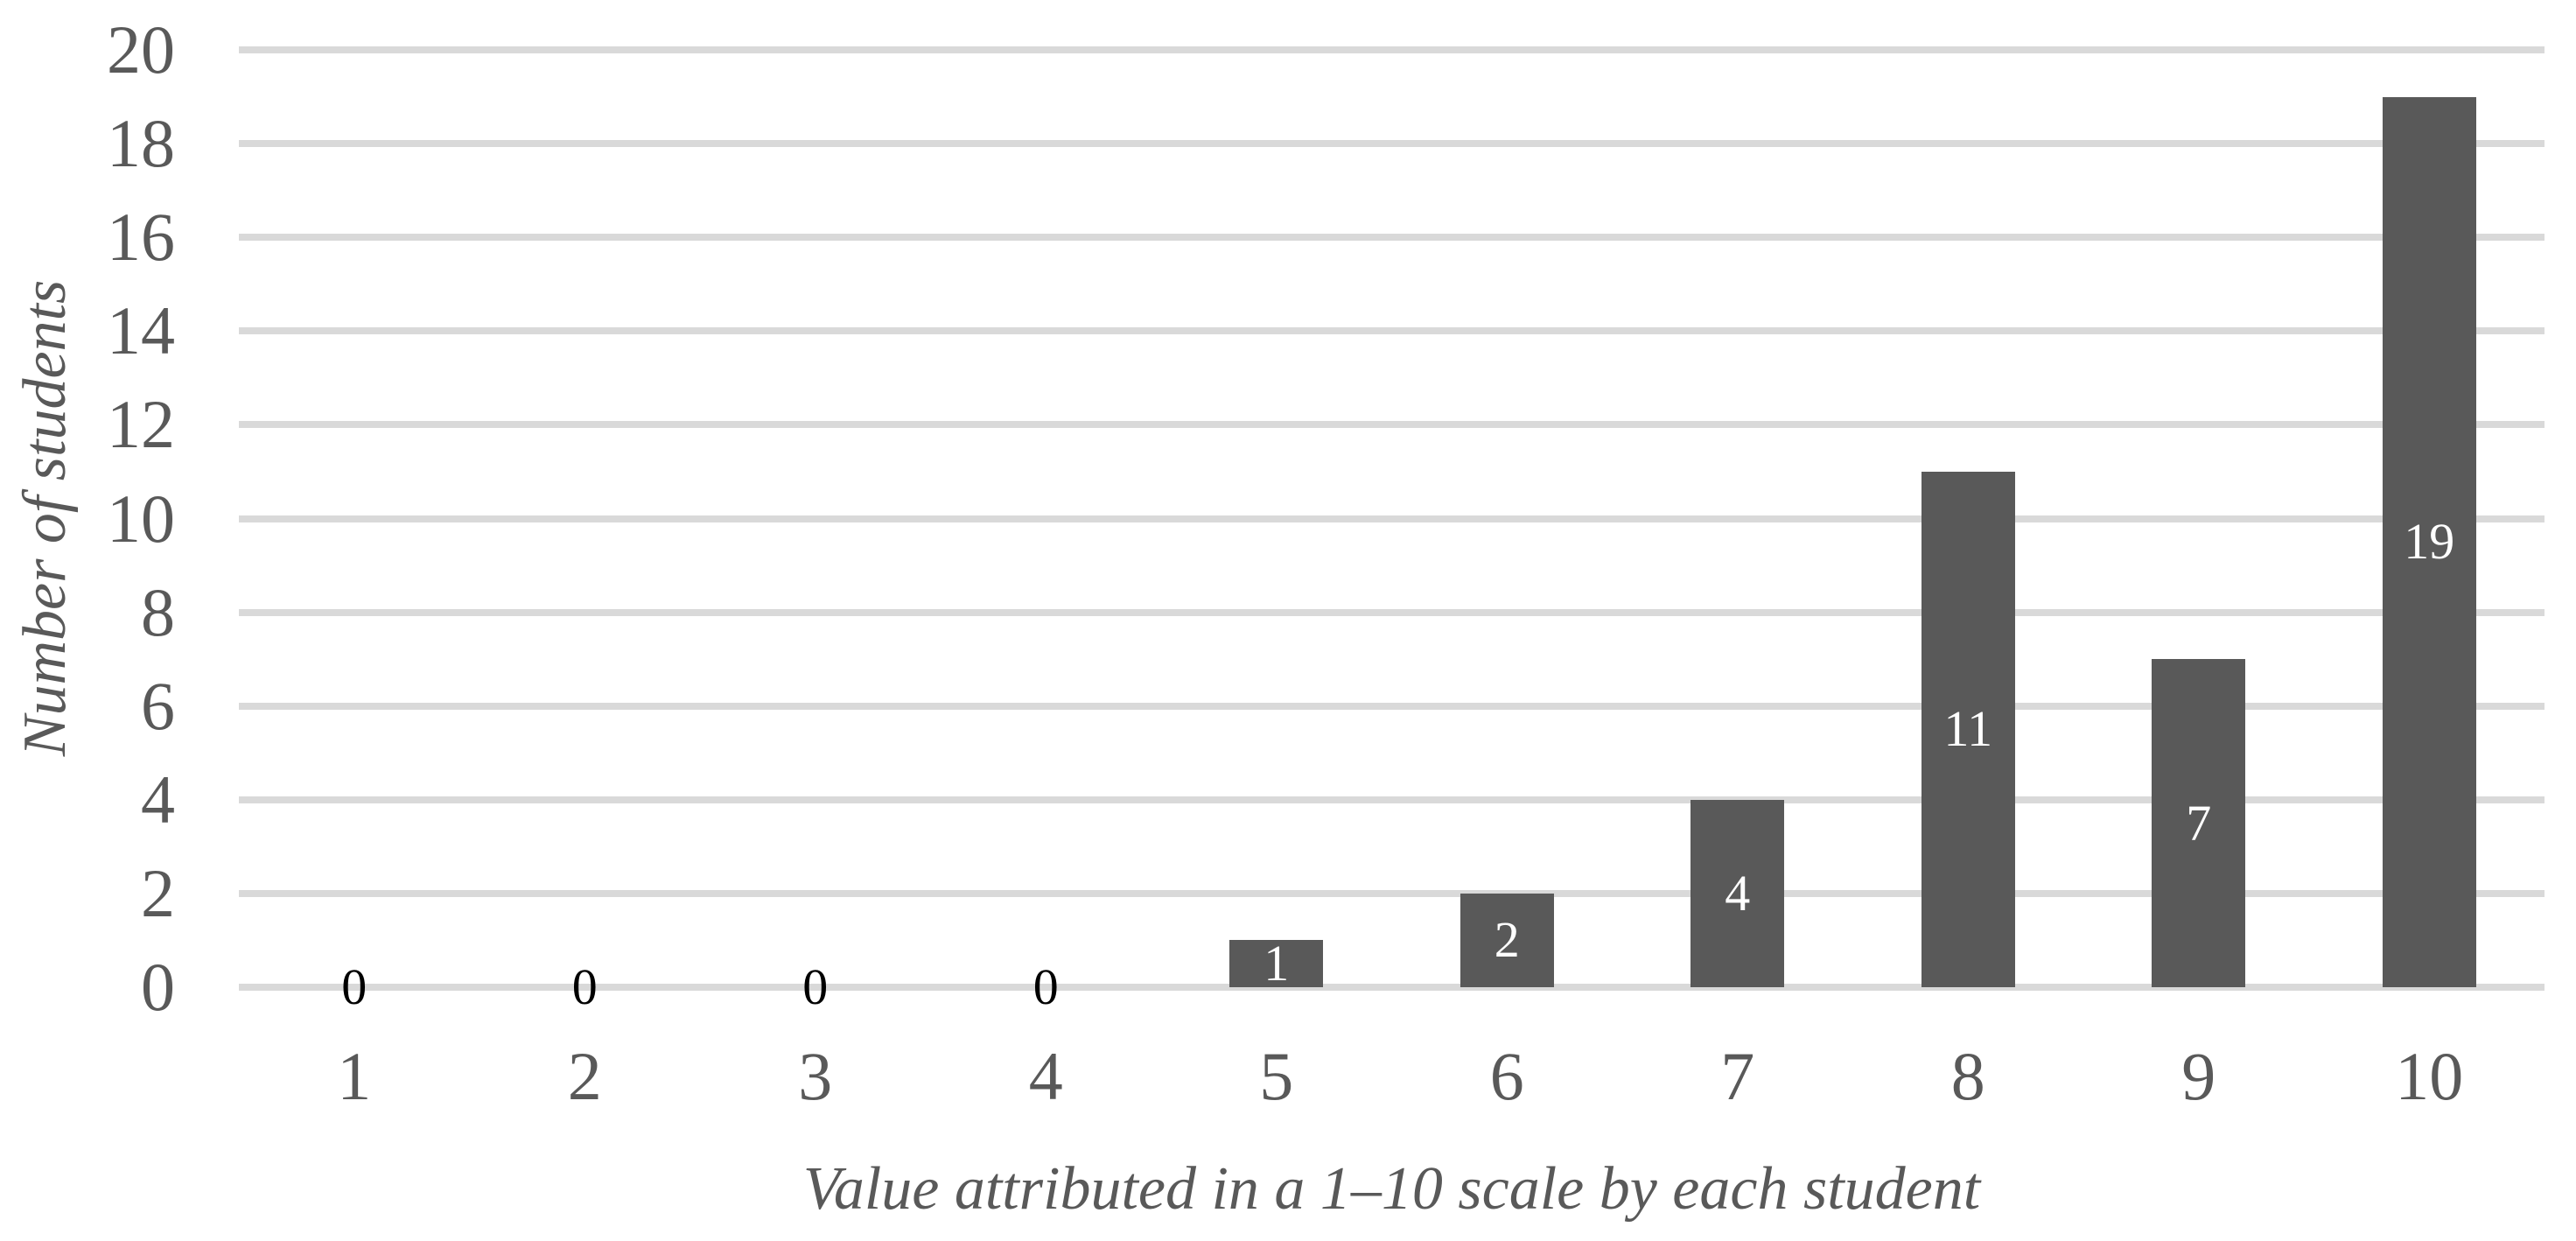 The image size is (2576, 1241). I want to click on y-tick-label-4: 4, so click(158, 799).